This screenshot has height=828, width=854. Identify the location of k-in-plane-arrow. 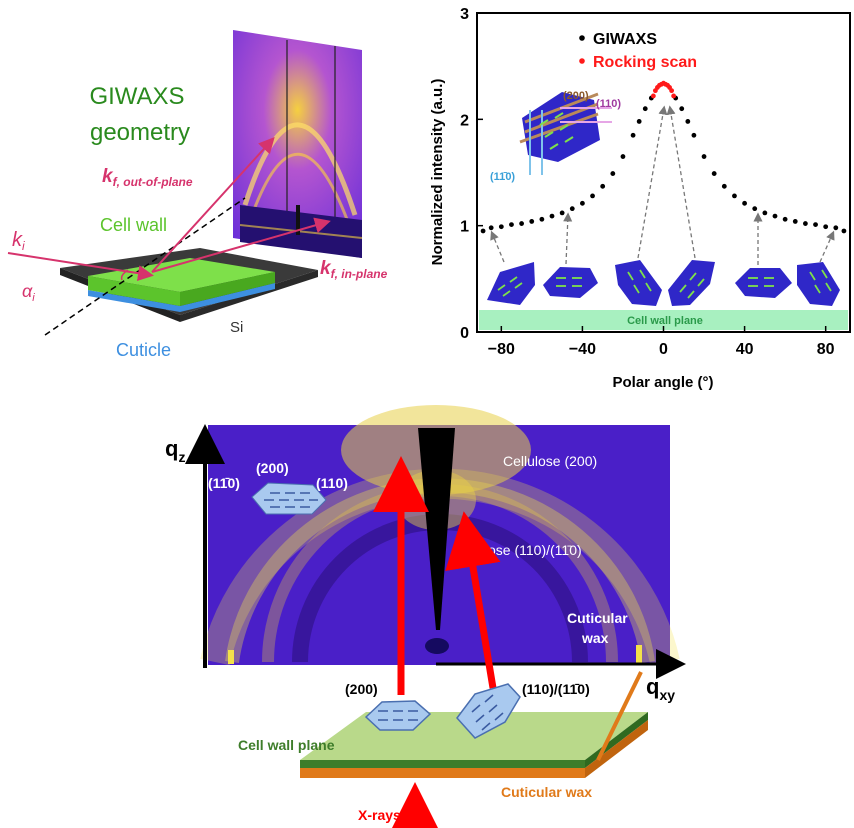
(241, 245).